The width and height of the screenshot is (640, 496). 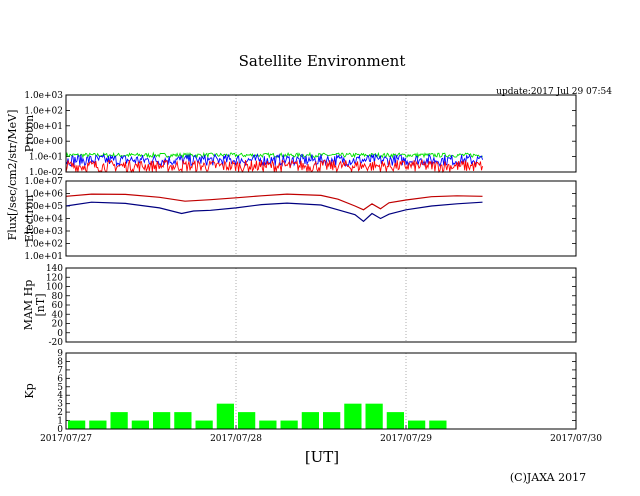 I want to click on x-tick-label: 2017/07/28, so click(x=236, y=439).